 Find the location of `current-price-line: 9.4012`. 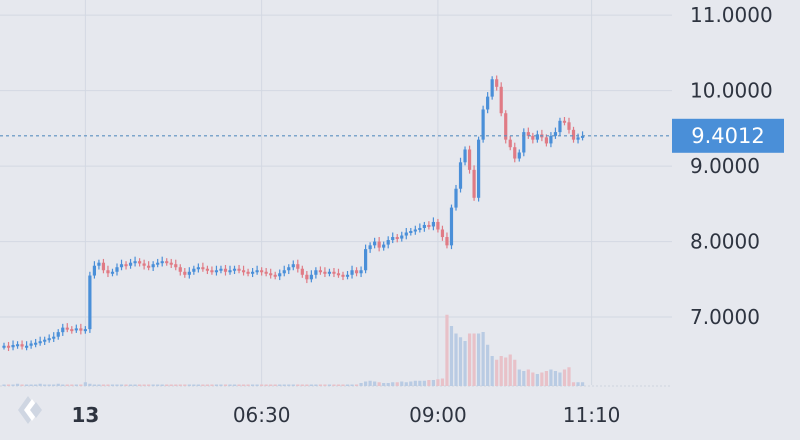

current-price-line: 9.4012 is located at coordinates (392, 135).